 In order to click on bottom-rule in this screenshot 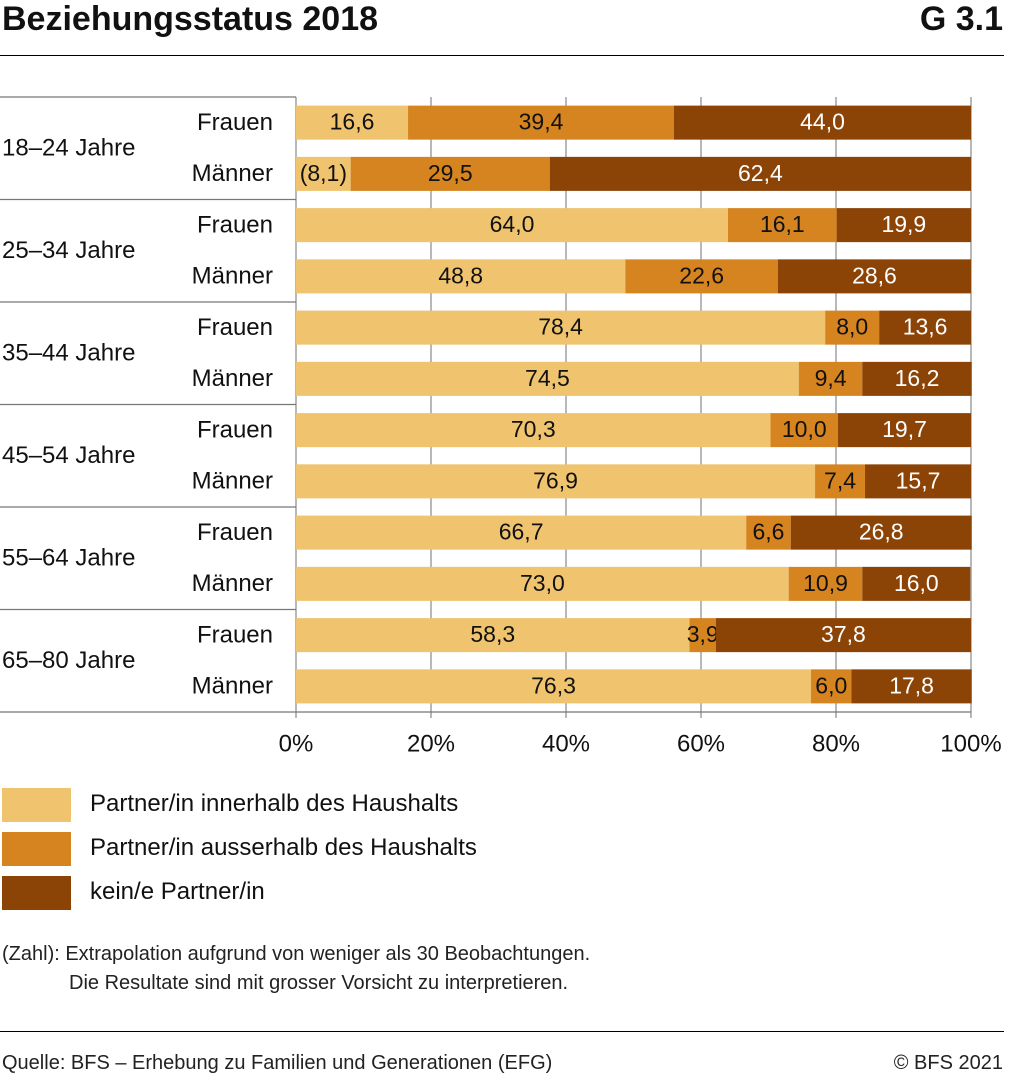, I will do `click(502, 1031)`.